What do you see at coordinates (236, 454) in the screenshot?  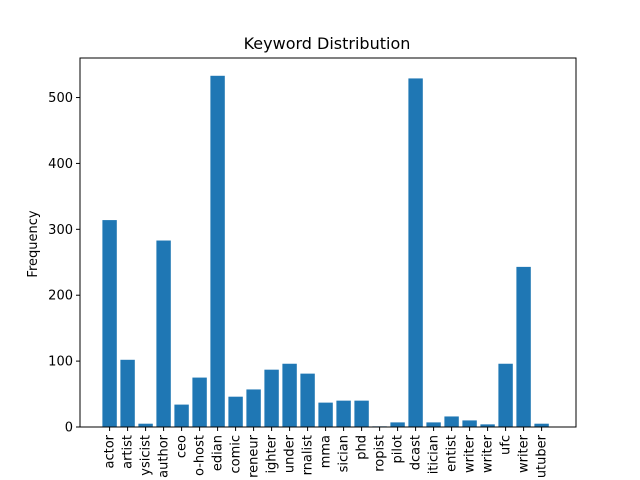 I see `x-tick-label: comic` at bounding box center [236, 454].